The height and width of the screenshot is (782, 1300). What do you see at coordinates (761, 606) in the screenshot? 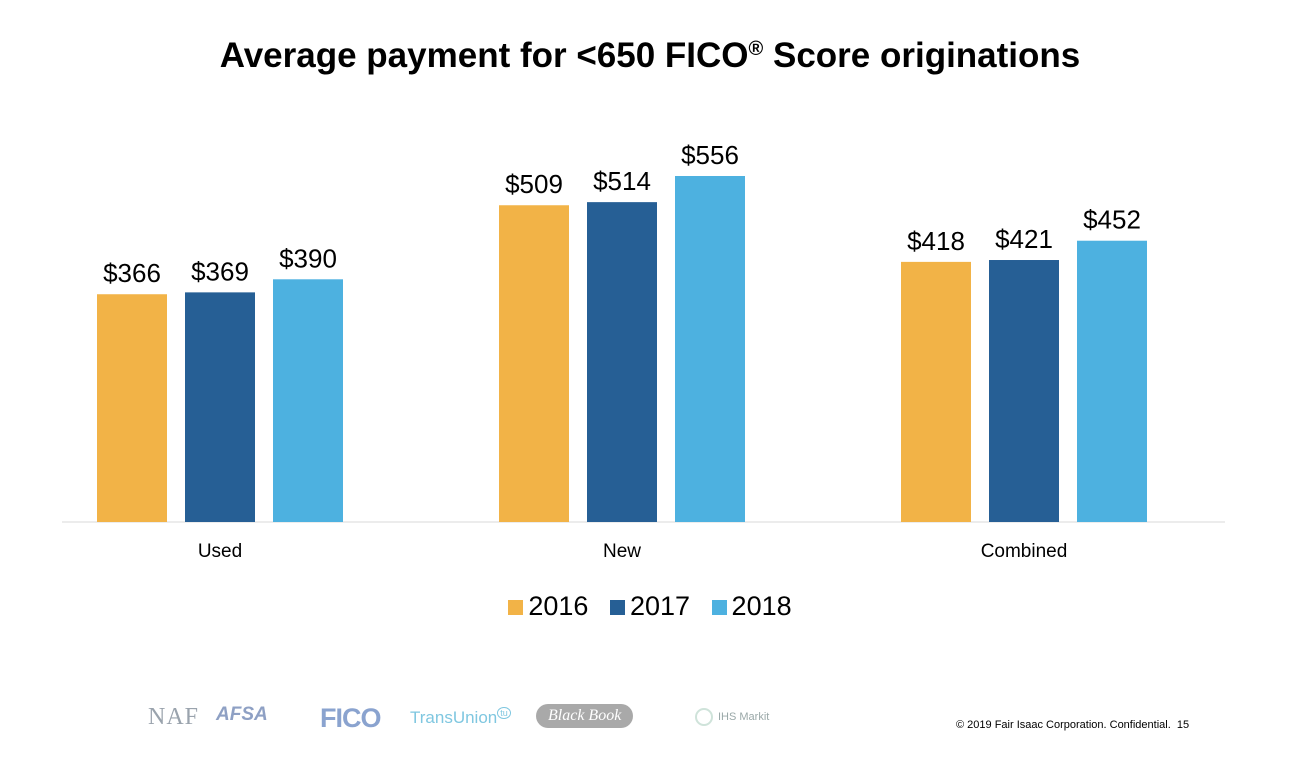
I see `legend-label-2018: 2018` at bounding box center [761, 606].